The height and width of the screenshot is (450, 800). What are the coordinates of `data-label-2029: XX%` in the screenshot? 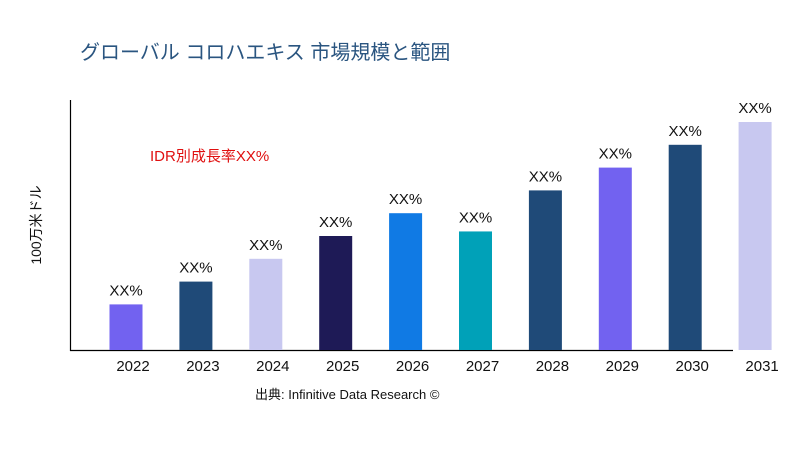 It's located at (615, 154).